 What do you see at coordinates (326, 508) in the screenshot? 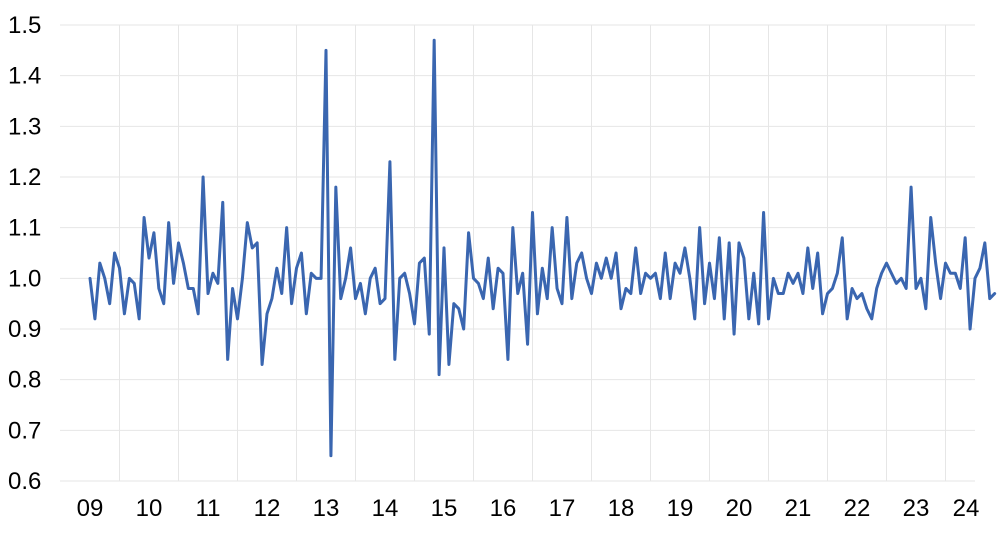
I see `x-tick-label: 13` at bounding box center [326, 508].